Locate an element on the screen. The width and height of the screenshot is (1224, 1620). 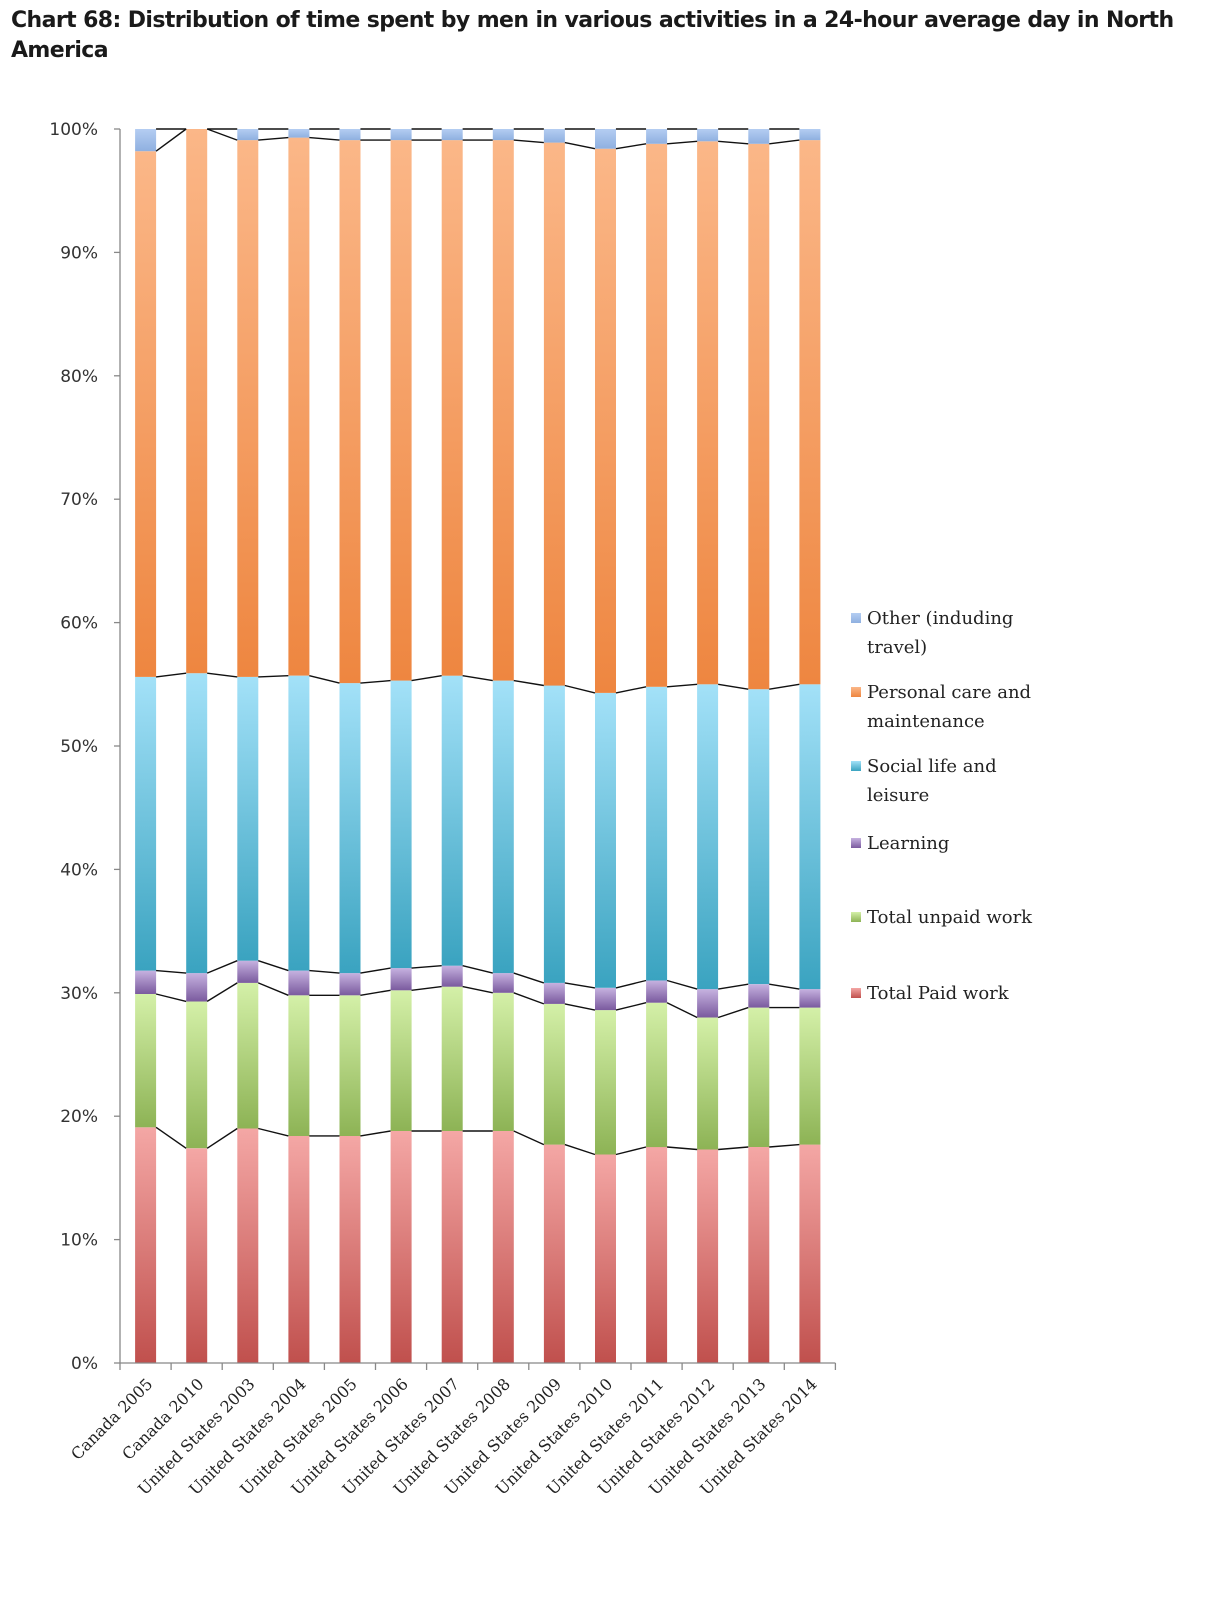
legend-label: Total Paid work is located at coordinates (938, 993).